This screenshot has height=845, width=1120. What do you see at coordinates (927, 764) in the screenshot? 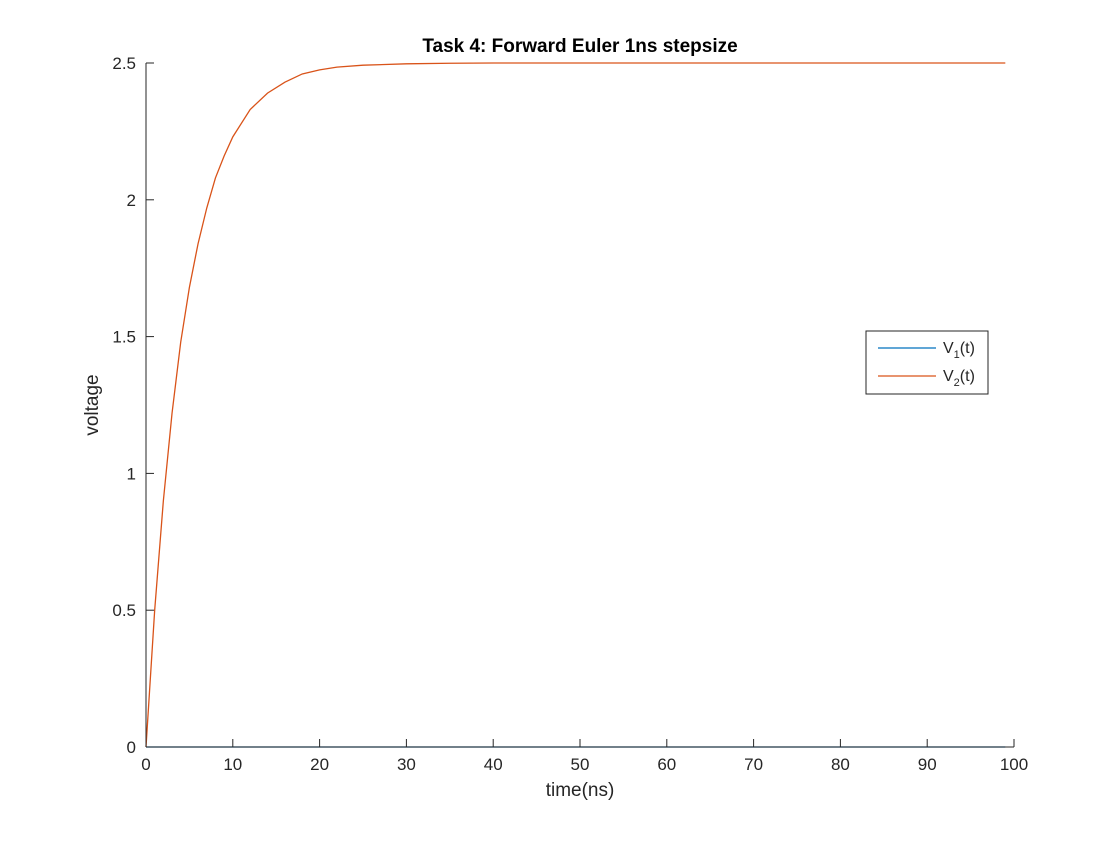
I see `x-tick-label: 90` at bounding box center [927, 764].